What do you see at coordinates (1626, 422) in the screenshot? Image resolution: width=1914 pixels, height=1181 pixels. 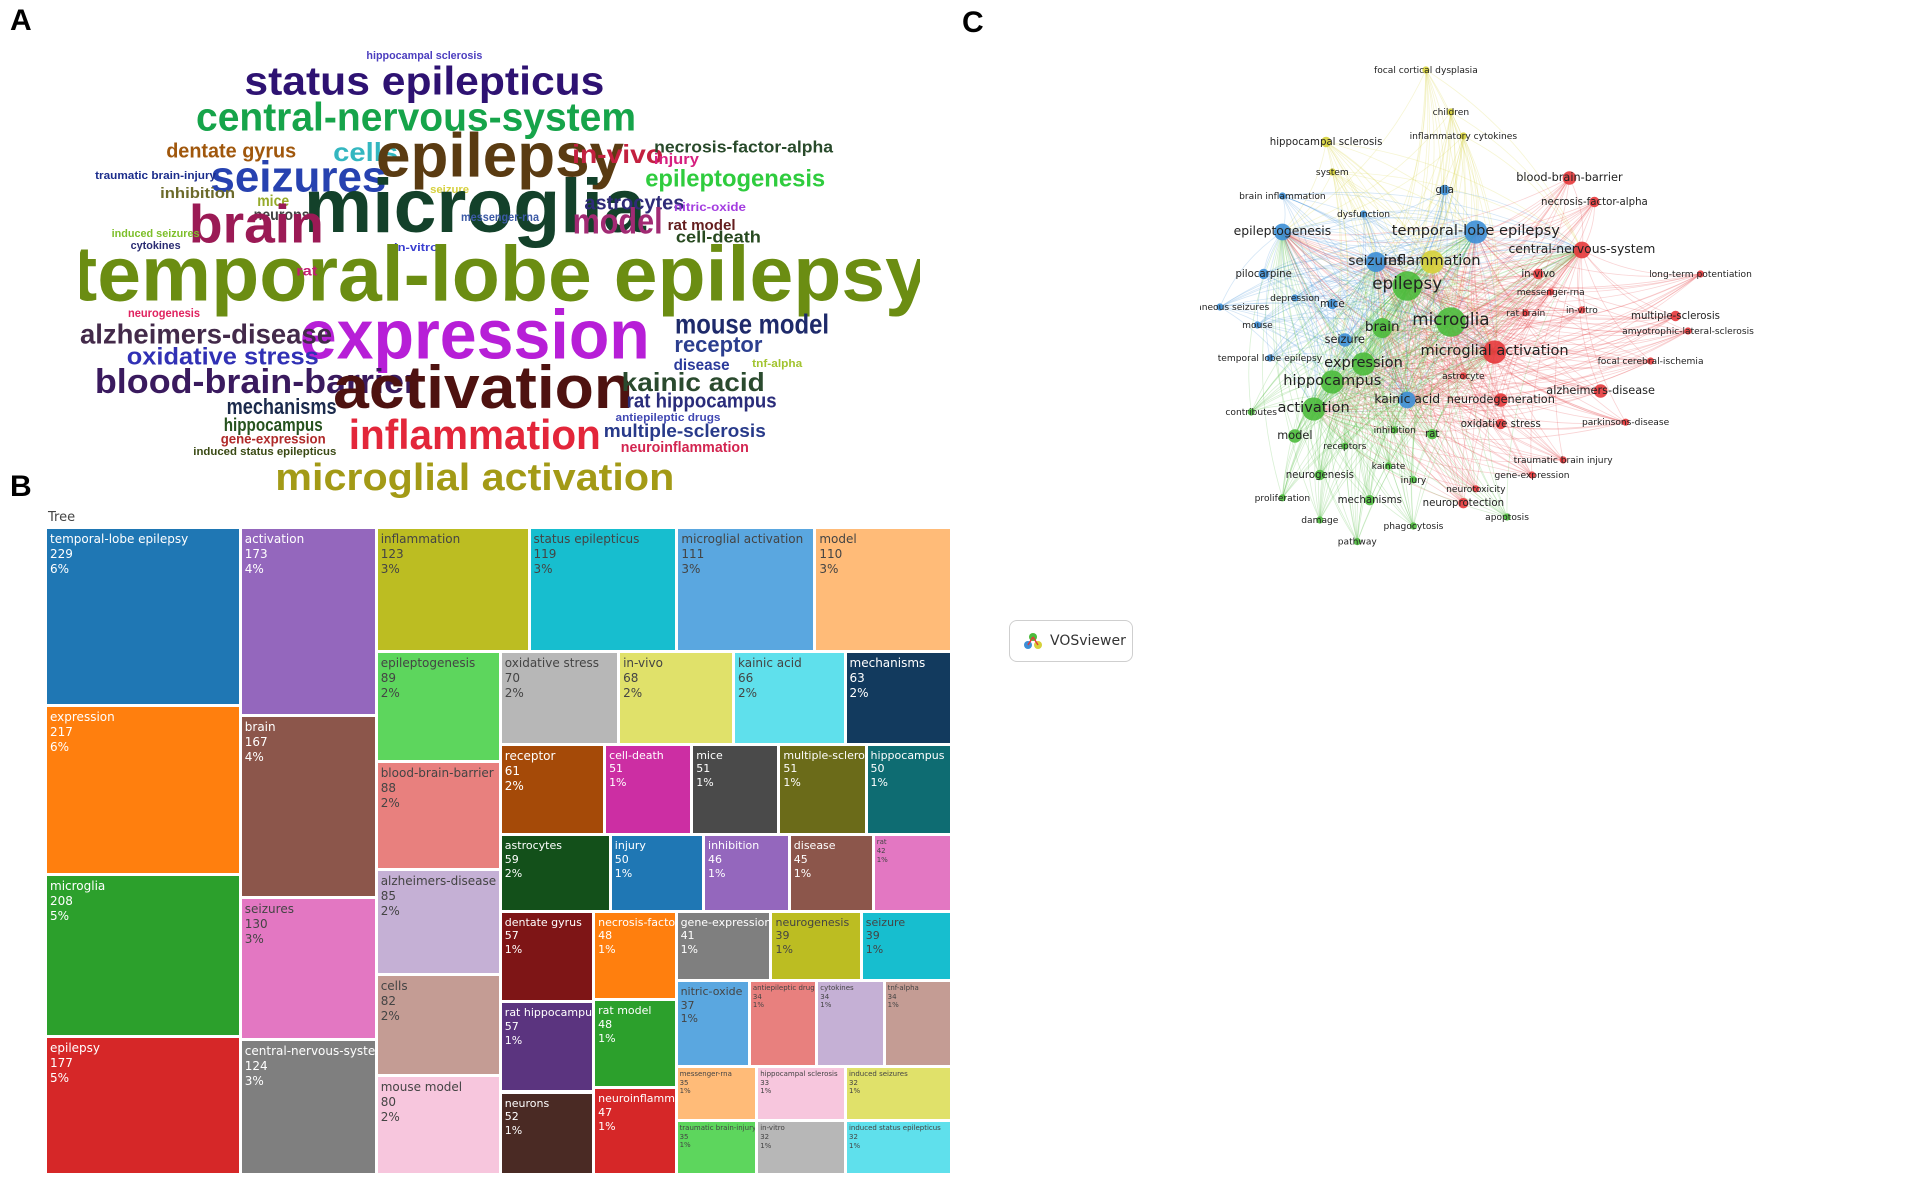 I see `network-node-parkinsons-disease` at bounding box center [1626, 422].